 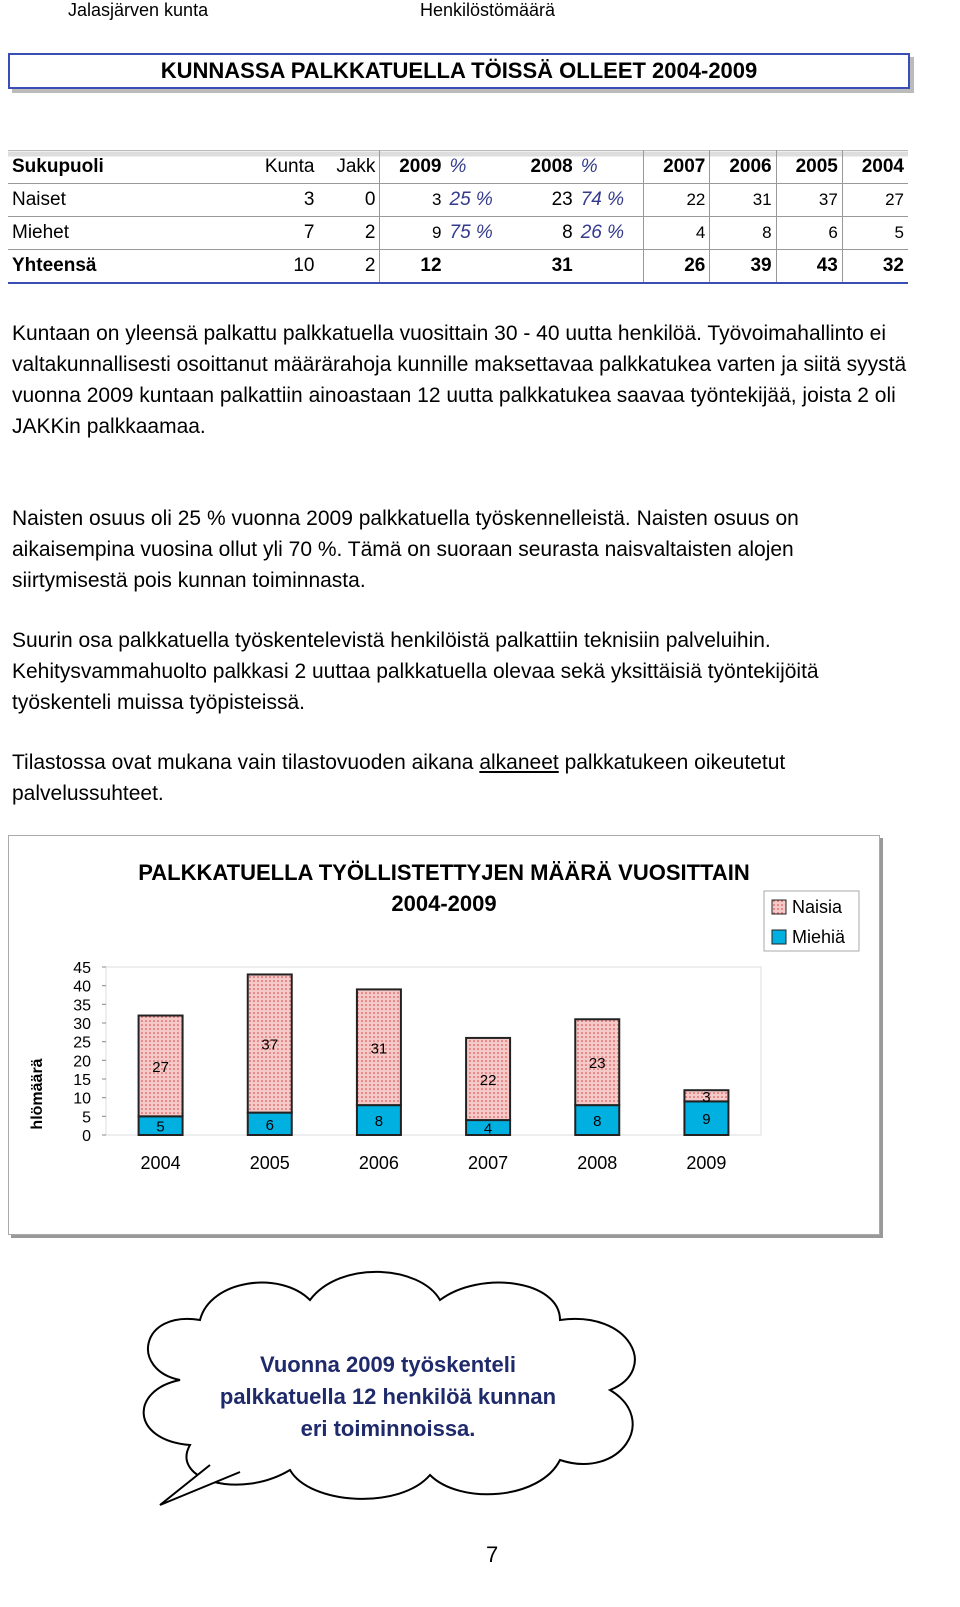 What do you see at coordinates (478, 233) in the screenshot?
I see `table-cell: 75 %` at bounding box center [478, 233].